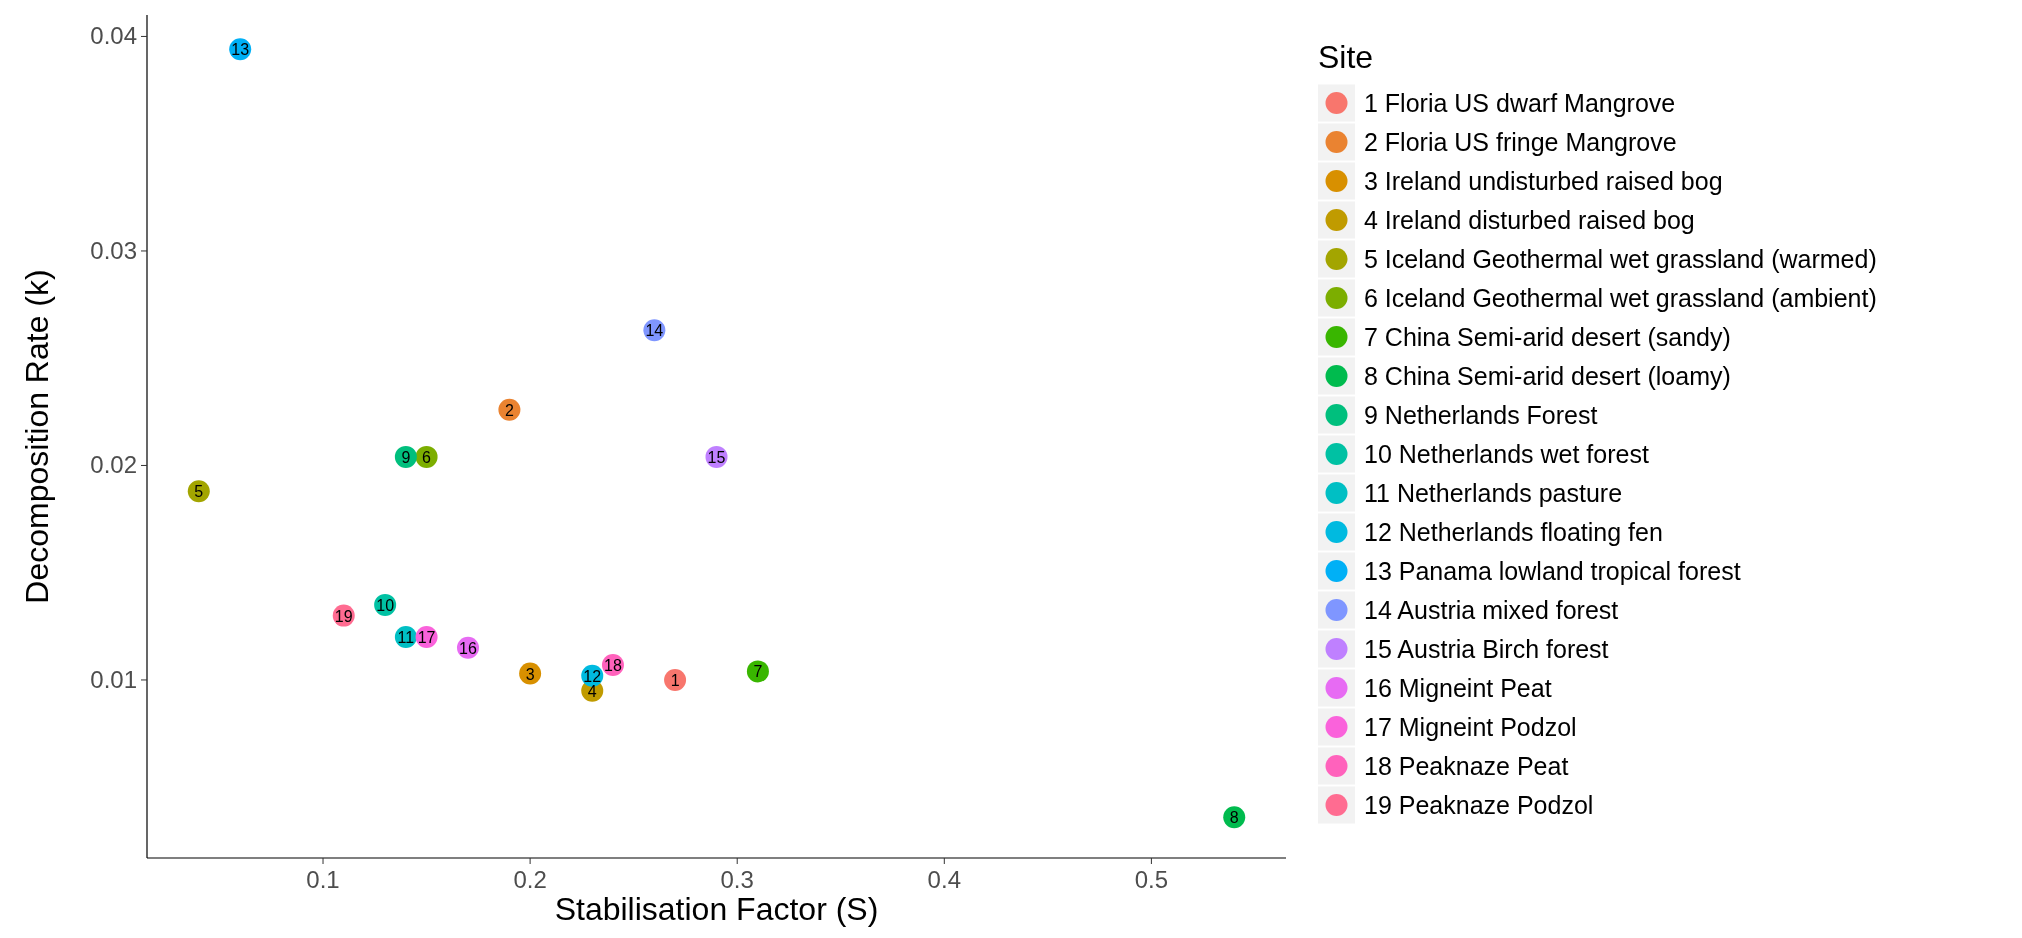 The height and width of the screenshot is (938, 2022). Describe the element at coordinates (406, 638) in the screenshot. I see `annotation: 11` at that location.